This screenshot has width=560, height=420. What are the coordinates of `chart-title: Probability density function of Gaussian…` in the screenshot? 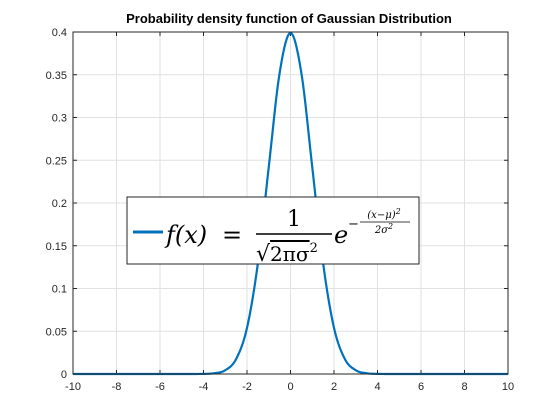 It's located at (289, 18).